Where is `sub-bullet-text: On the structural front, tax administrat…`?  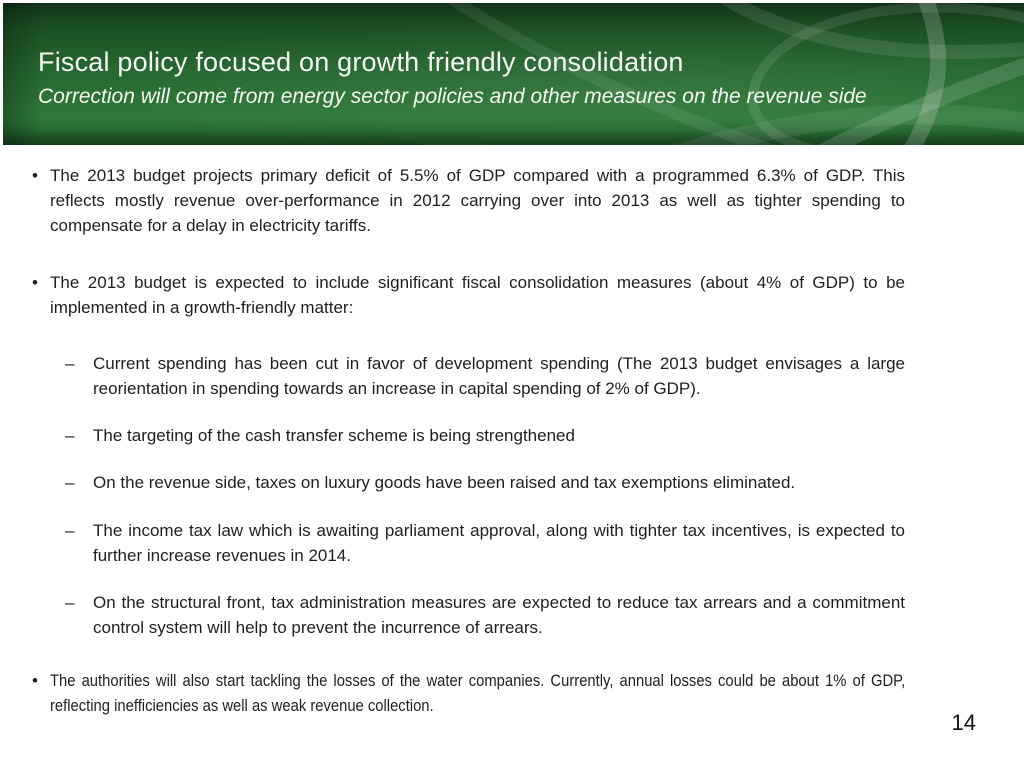
sub-bullet-text: On the structural front, tax administrat… is located at coordinates (499, 615).